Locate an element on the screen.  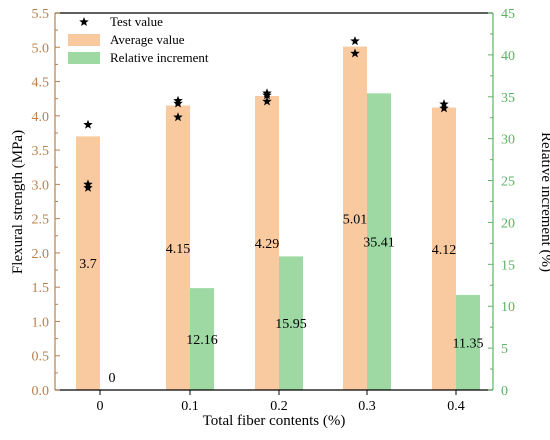
left-tick-label: 3.5 is located at coordinates (41, 151).